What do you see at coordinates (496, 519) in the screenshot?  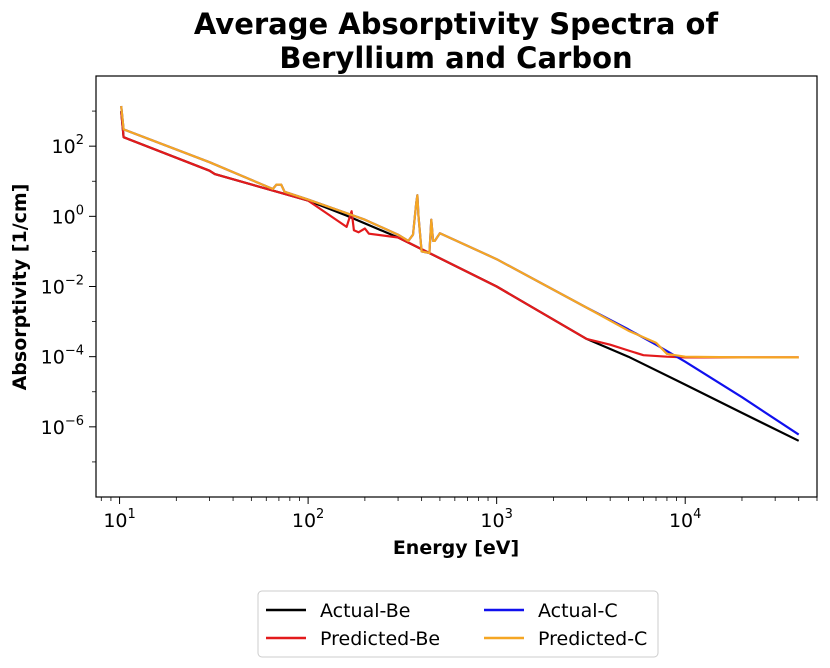 I see `x-tick-label: 10³` at bounding box center [496, 519].